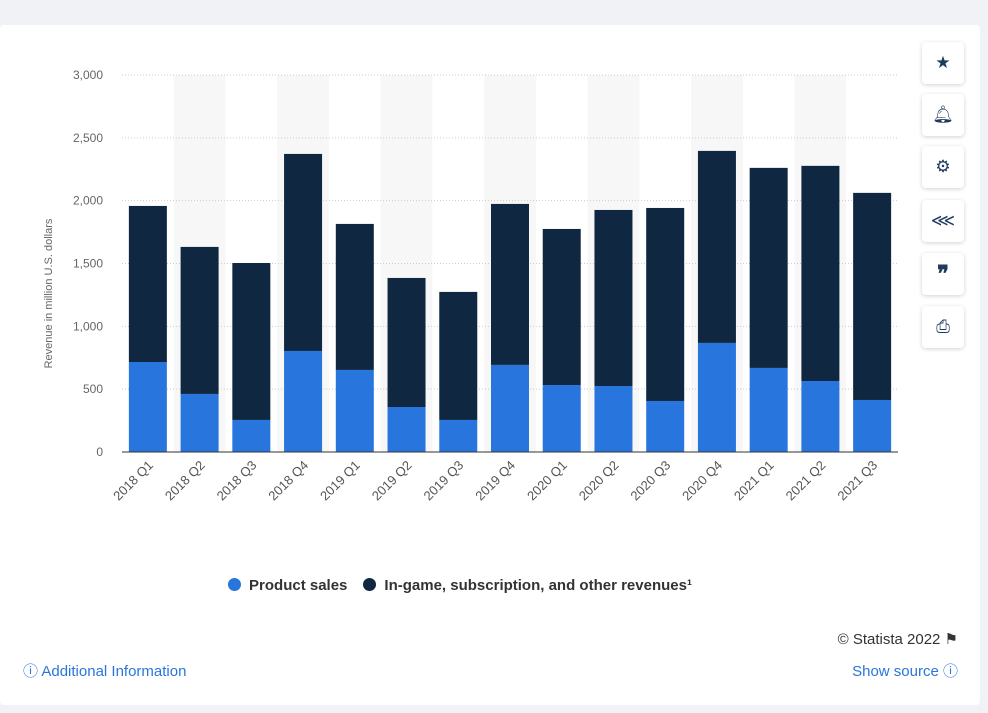  What do you see at coordinates (895, 671) in the screenshot?
I see `show-source-text: Show source` at bounding box center [895, 671].